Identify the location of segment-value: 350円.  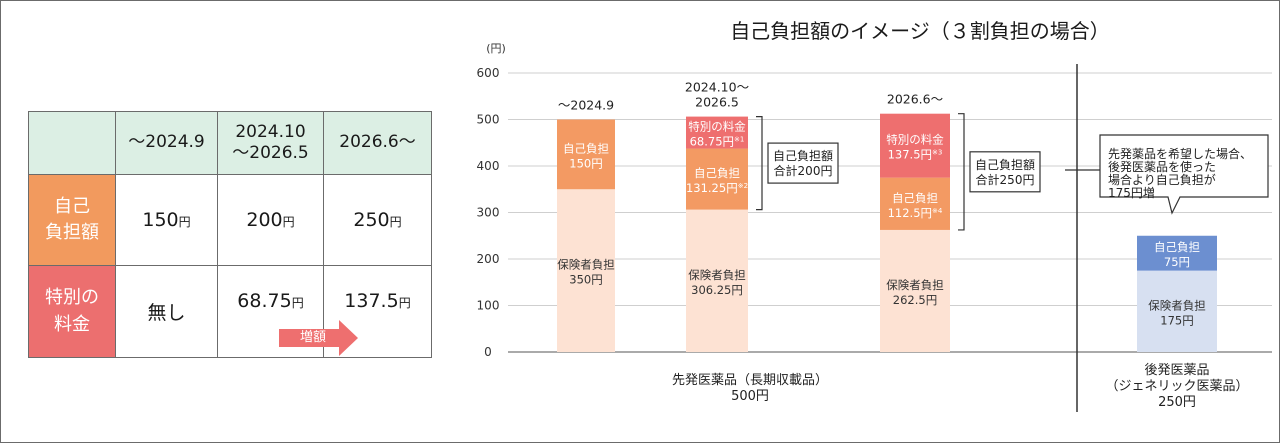
(585, 280).